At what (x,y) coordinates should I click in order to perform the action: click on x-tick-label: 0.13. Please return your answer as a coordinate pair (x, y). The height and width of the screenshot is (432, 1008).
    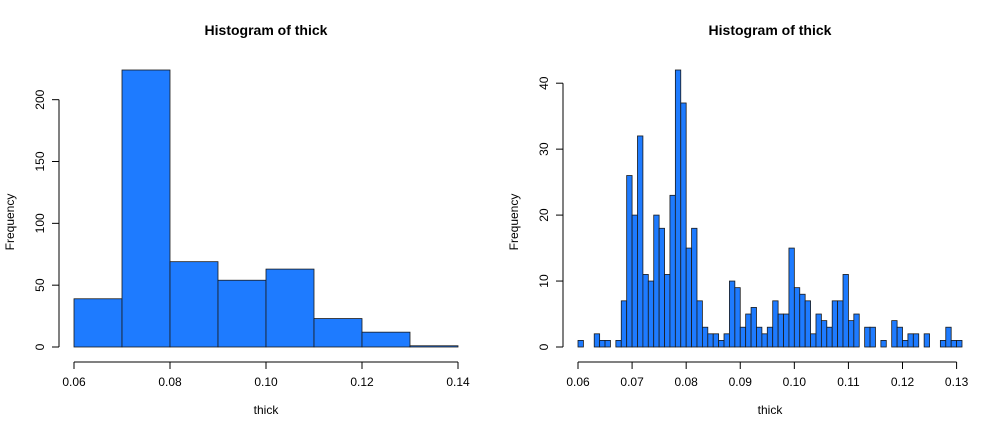
    Looking at the image, I should click on (957, 382).